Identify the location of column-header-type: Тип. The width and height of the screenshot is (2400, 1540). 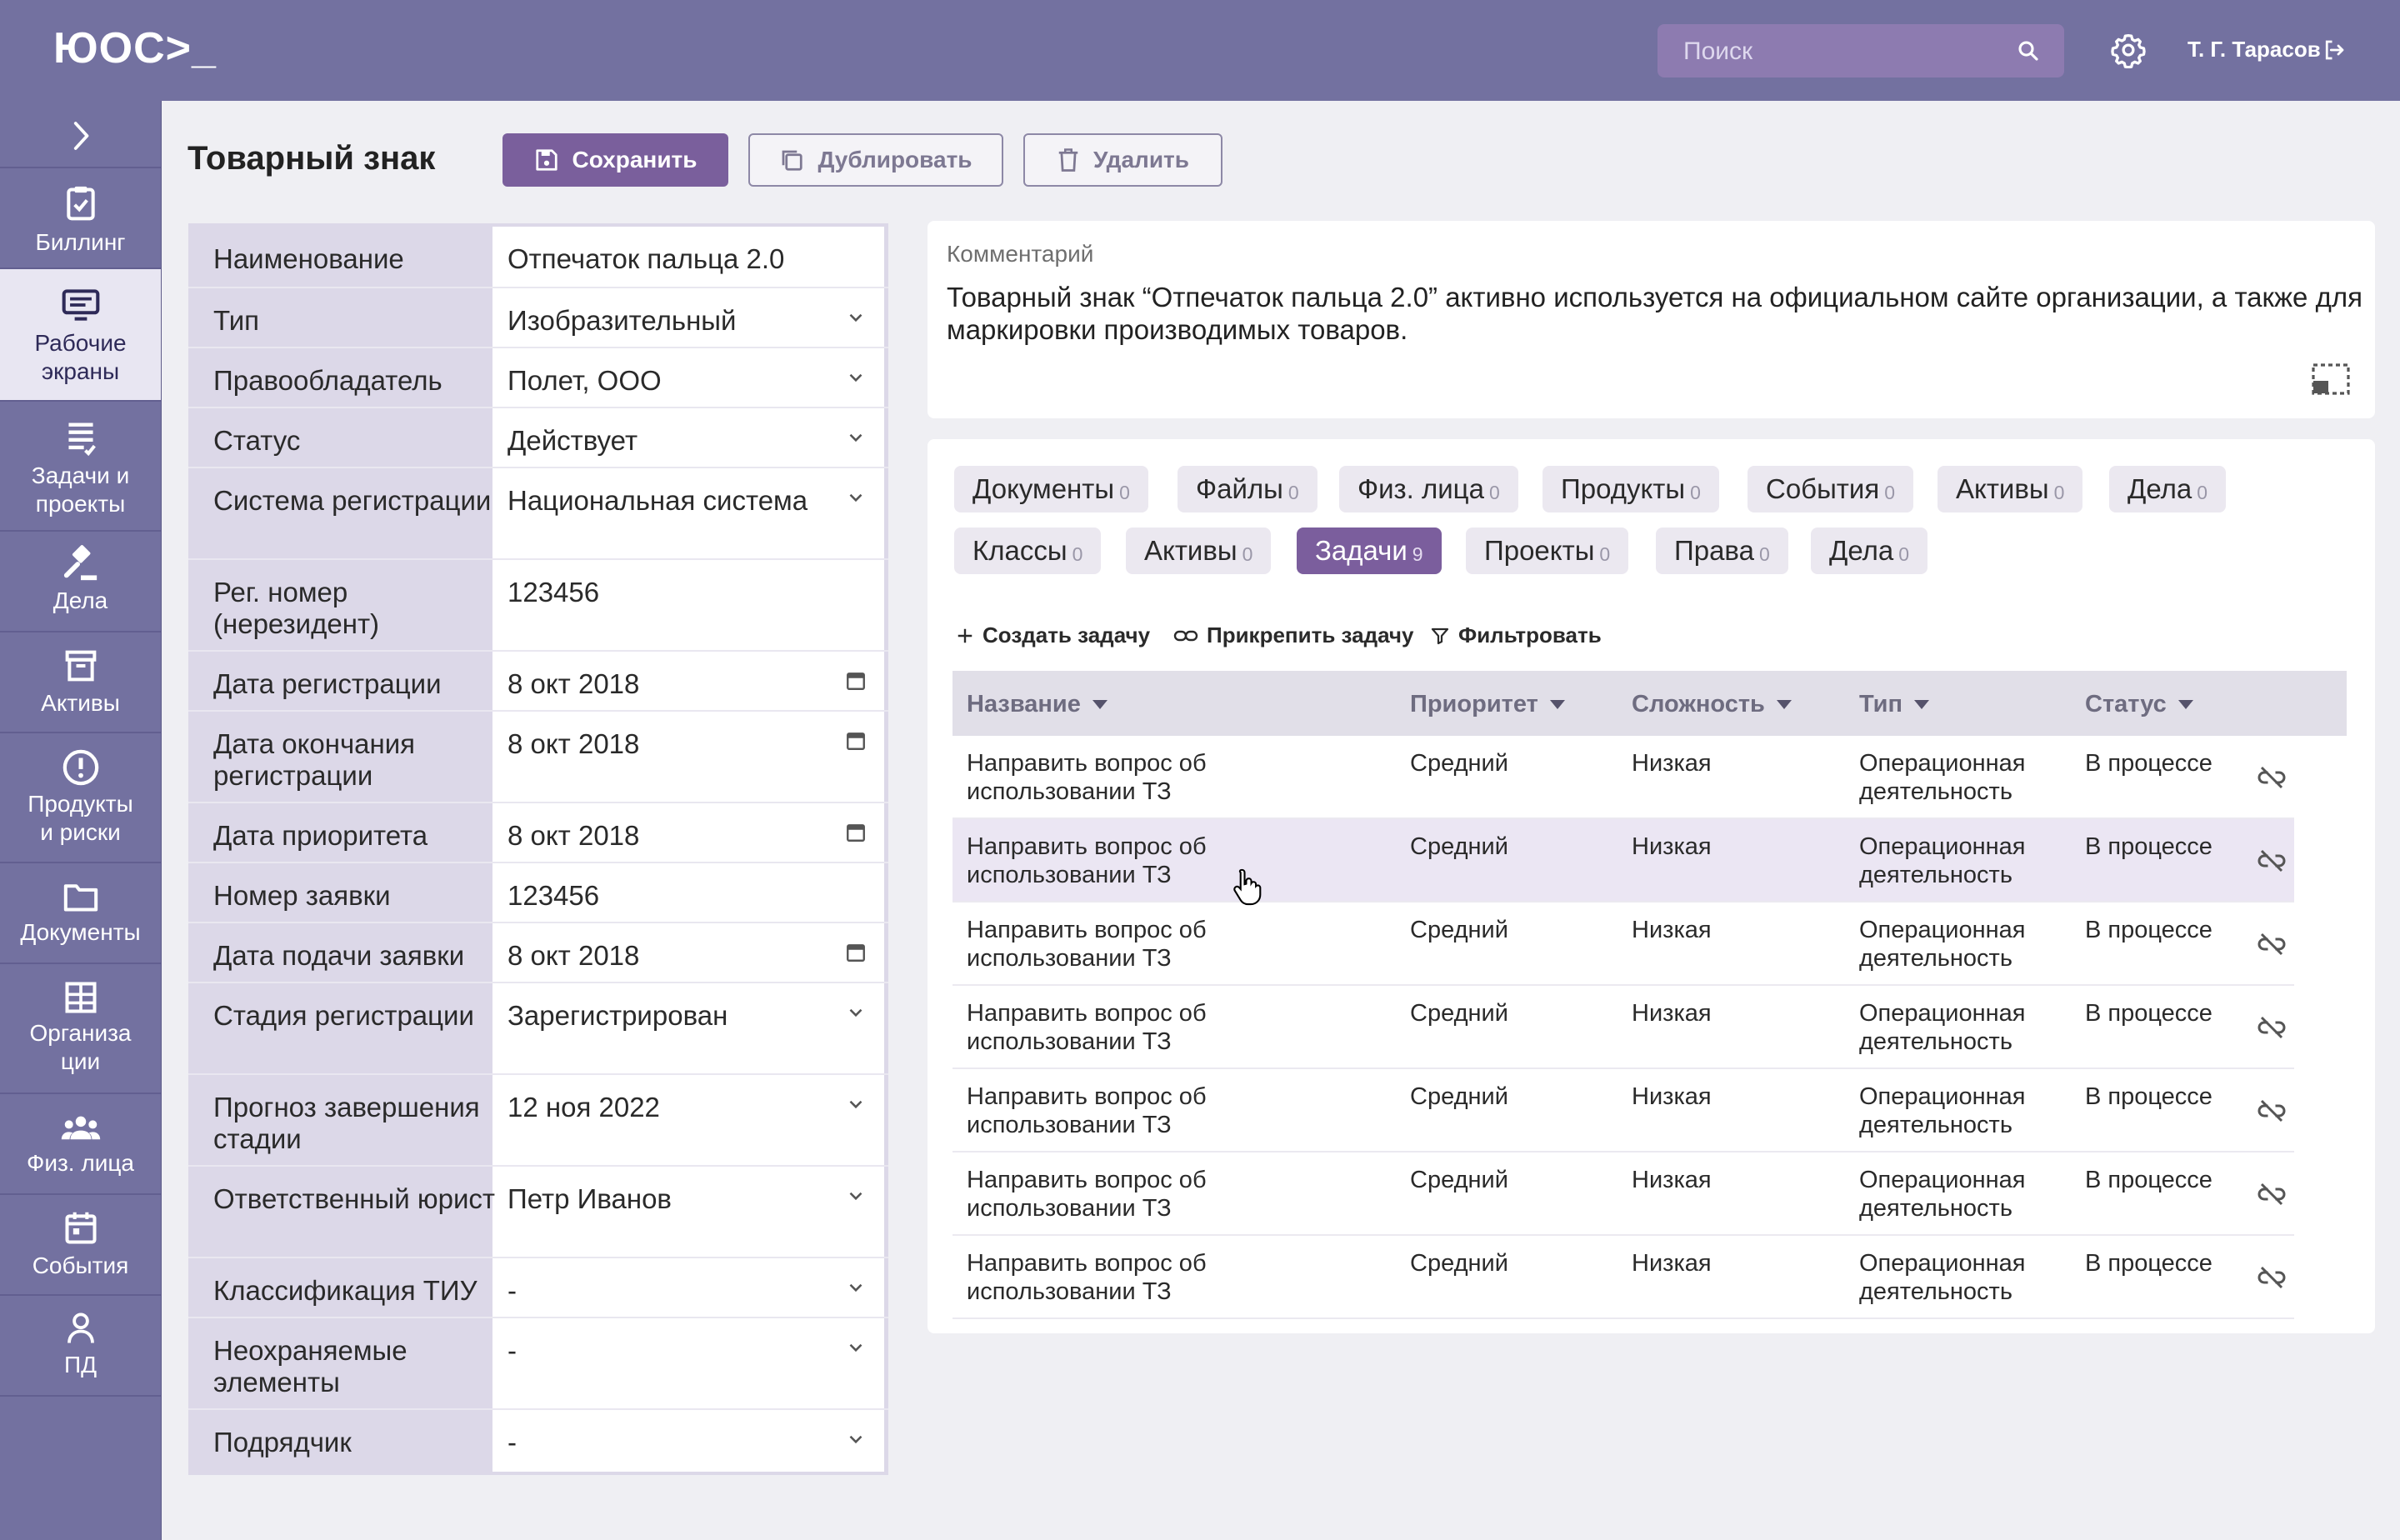
(1894, 704).